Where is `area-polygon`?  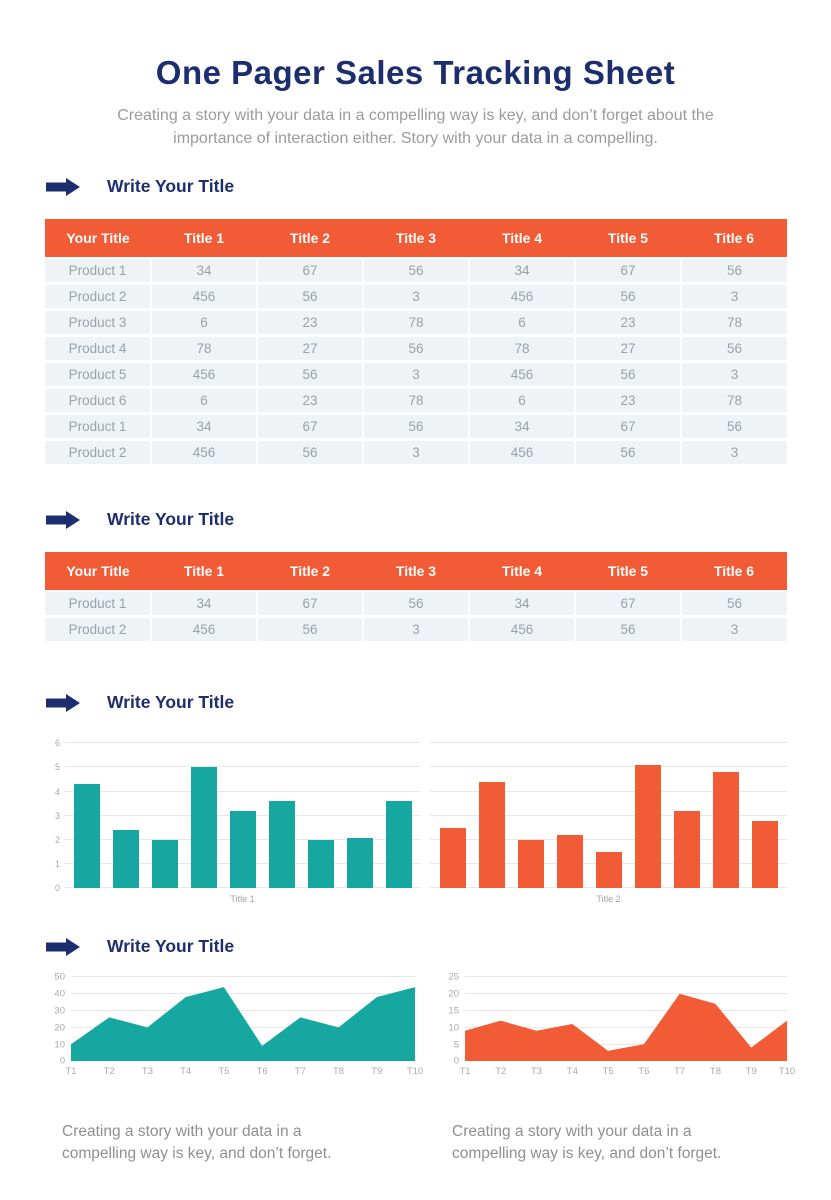 area-polygon is located at coordinates (626, 1028).